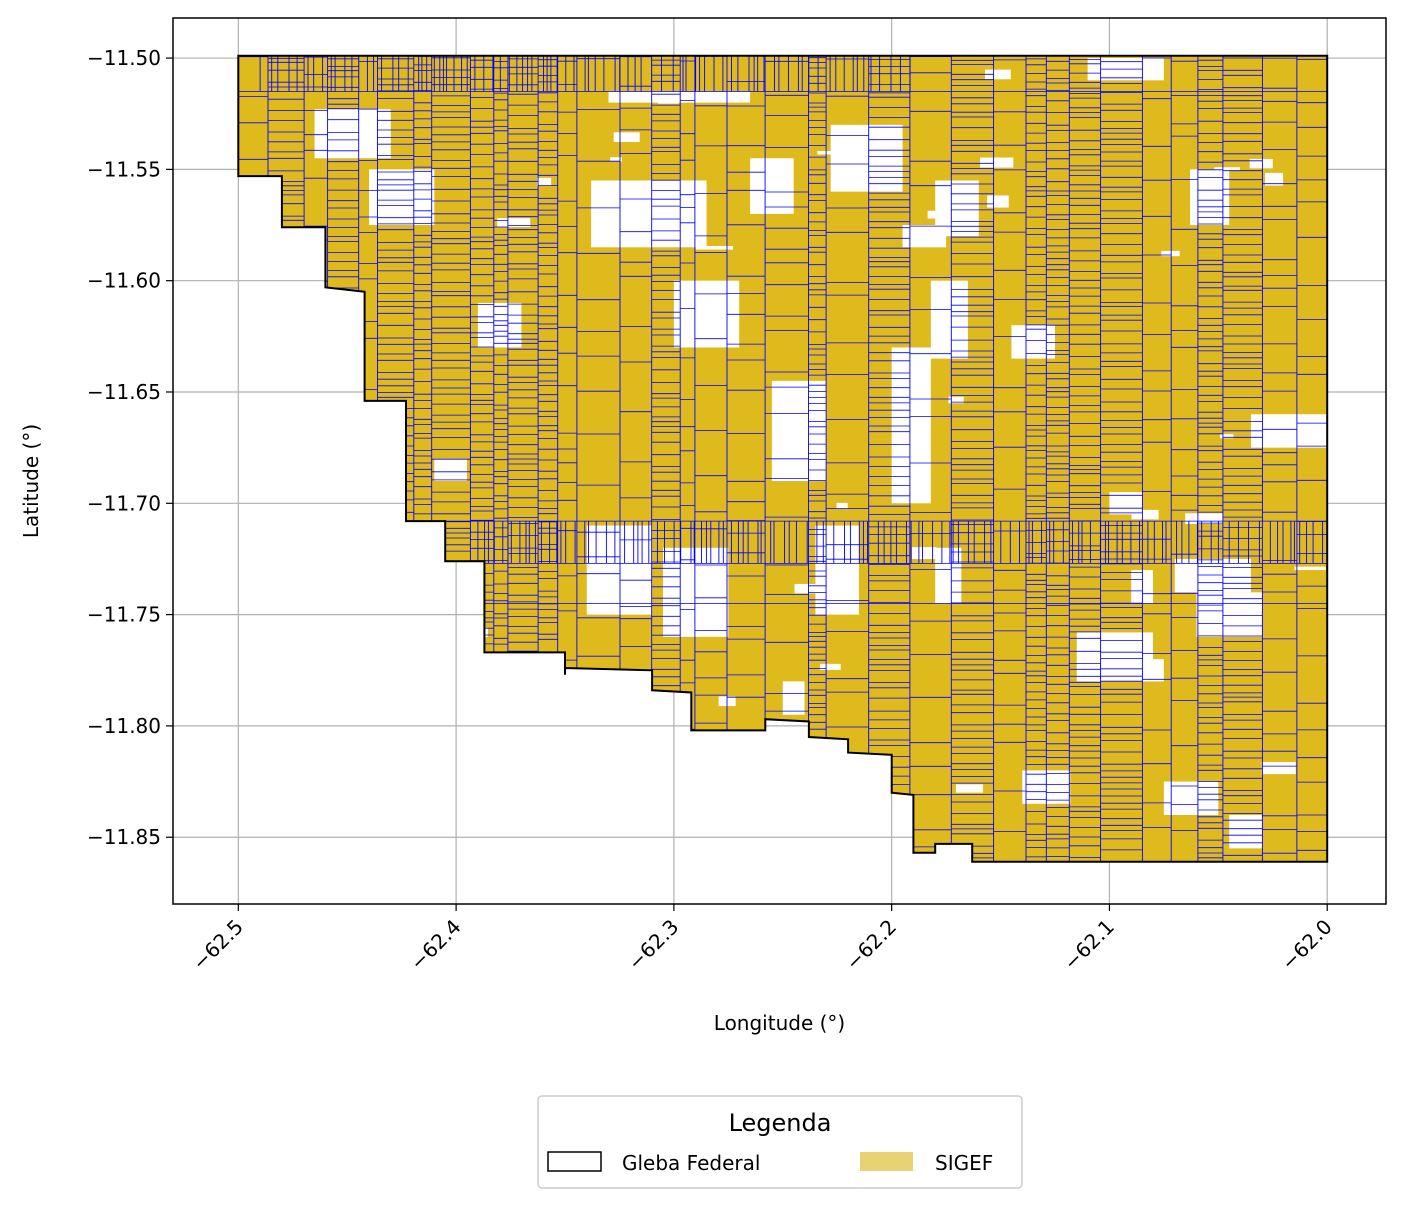 This screenshot has height=1207, width=1404. I want to click on x-tick-label-3: −62.2, so click(871, 945).